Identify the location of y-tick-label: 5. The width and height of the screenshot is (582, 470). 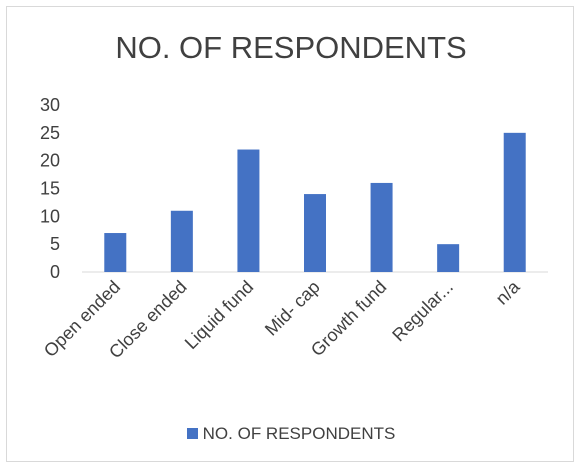
(55, 244).